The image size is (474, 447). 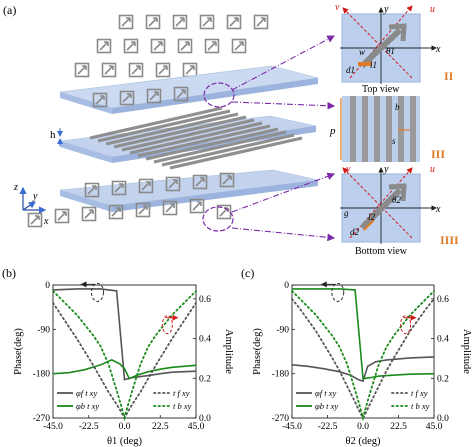 I want to click on panel-label: (c), so click(x=247, y=273).